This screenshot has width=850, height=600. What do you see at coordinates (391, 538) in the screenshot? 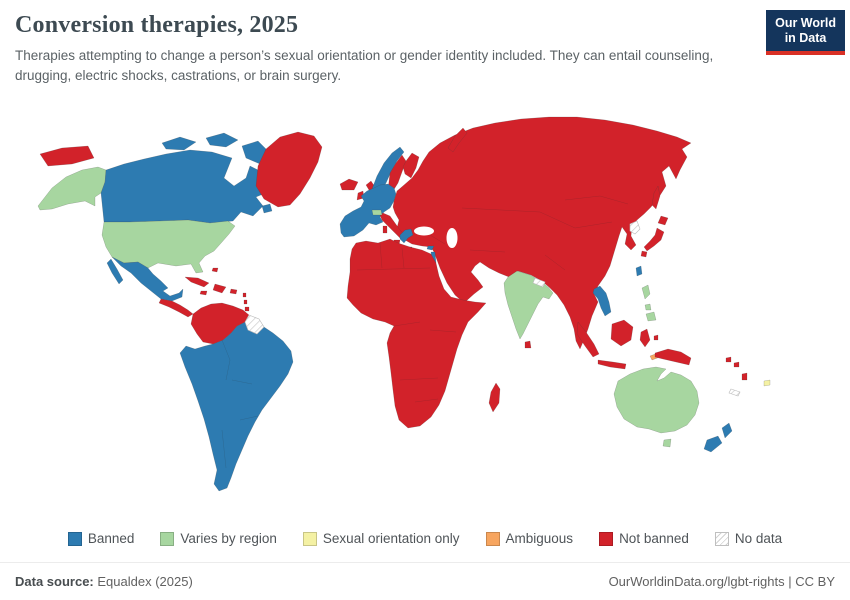
I see `legend-label-sexual-orientation-only: Sexual orientation only` at bounding box center [391, 538].